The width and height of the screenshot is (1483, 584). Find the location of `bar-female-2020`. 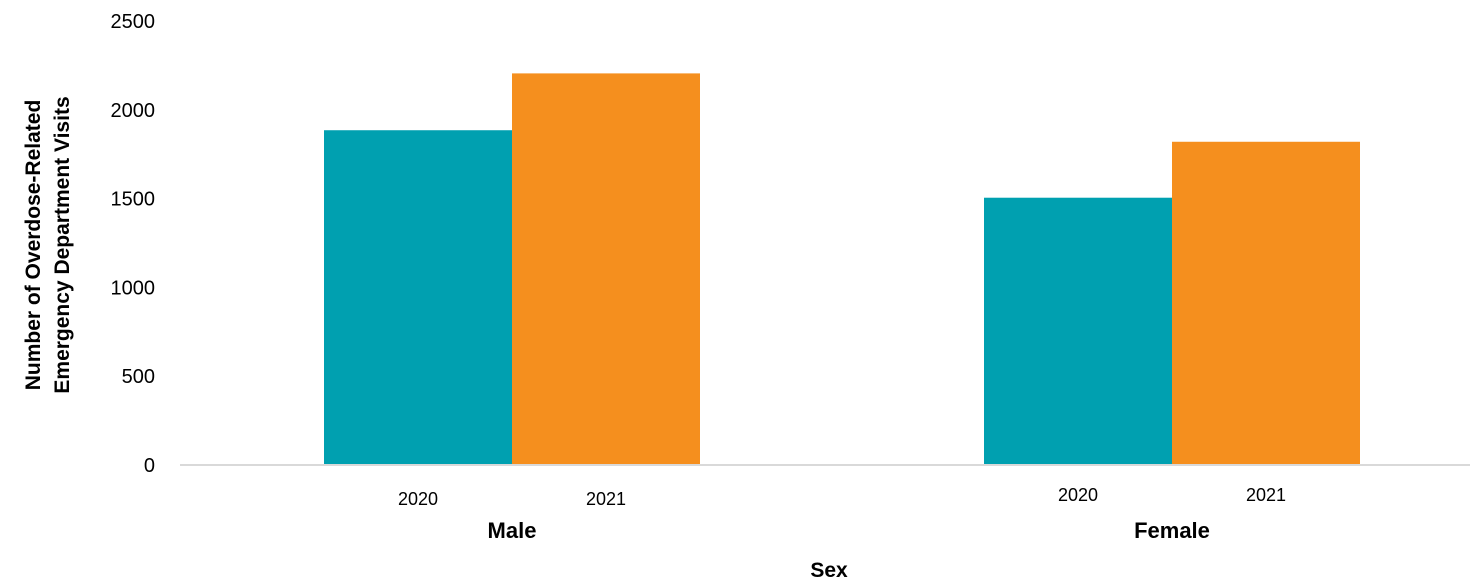

bar-female-2020 is located at coordinates (1078, 331).